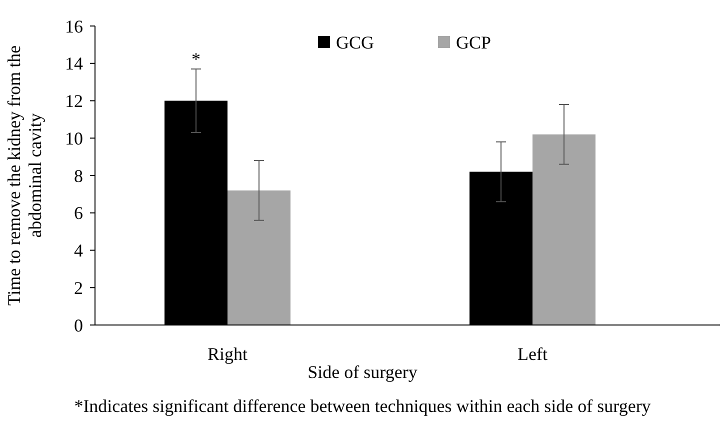 Image resolution: width=725 pixels, height=426 pixels. Describe the element at coordinates (24, 175) in the screenshot. I see `y-axis-title: Time to remove the kidney from the abdominal cavity` at that location.